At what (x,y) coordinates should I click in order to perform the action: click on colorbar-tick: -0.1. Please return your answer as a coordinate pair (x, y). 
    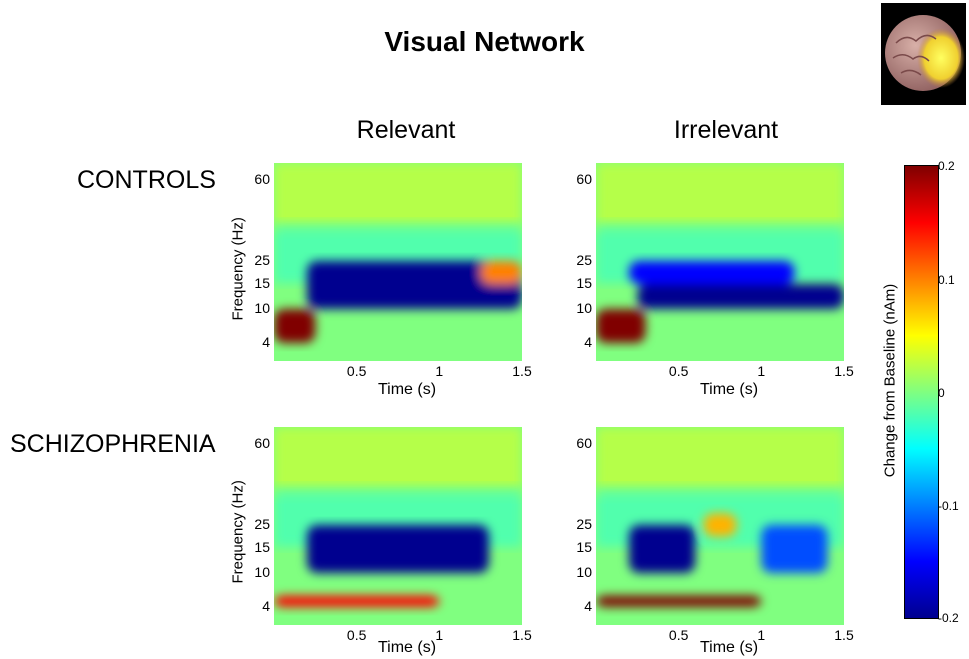
    Looking at the image, I should click on (948, 506).